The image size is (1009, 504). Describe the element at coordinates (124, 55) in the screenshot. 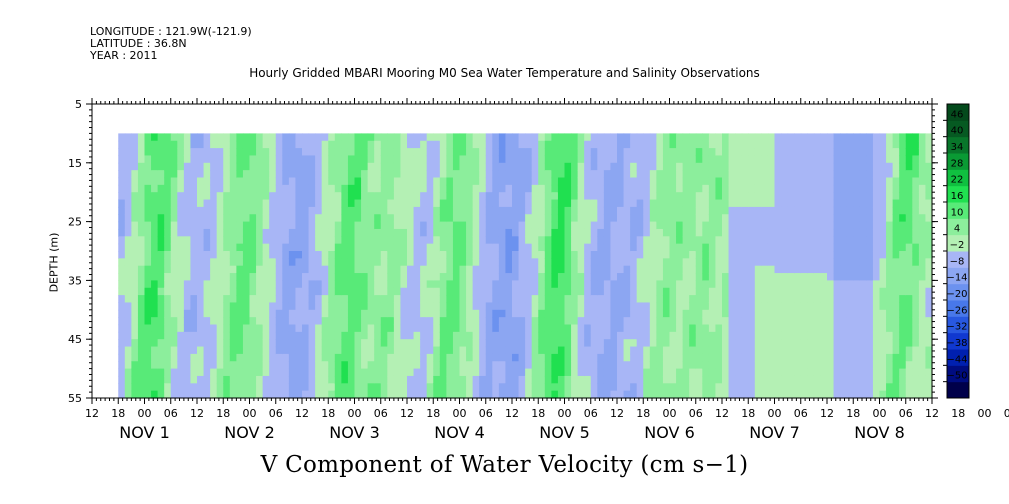

I see `year-label: YEAR : 2011` at that location.